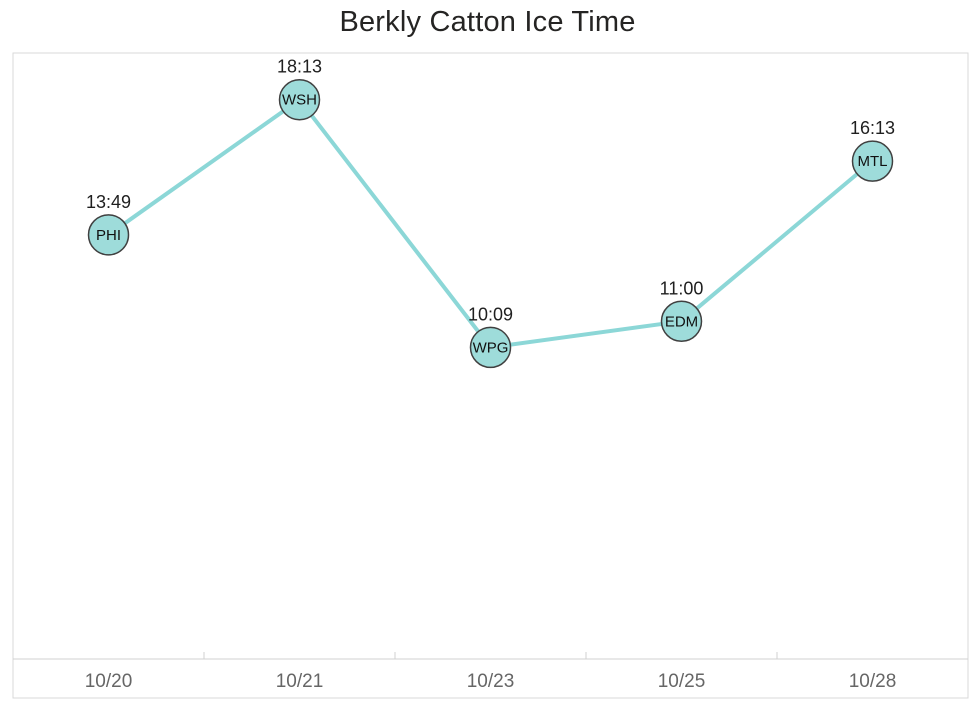  I want to click on chart-title: Berkly Catton Ice Time, so click(487, 22).